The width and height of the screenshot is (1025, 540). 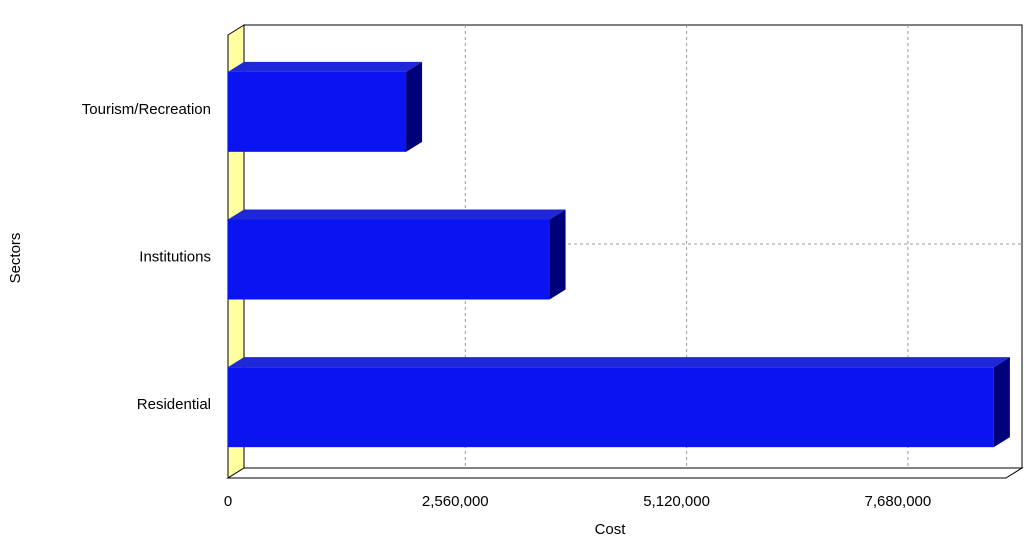 What do you see at coordinates (455, 501) in the screenshot?
I see `x-tick-label-1: 2,560,000` at bounding box center [455, 501].